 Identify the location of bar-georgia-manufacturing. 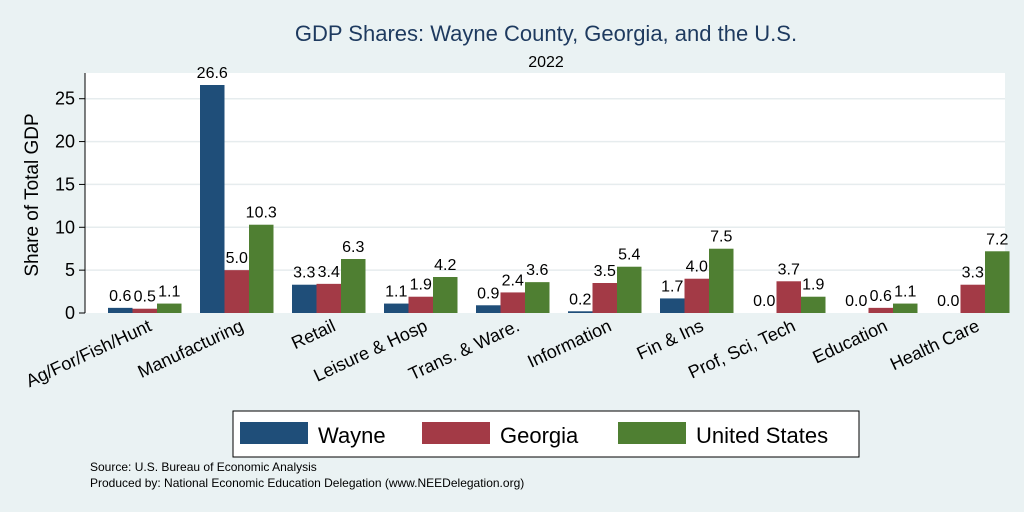
(236, 291).